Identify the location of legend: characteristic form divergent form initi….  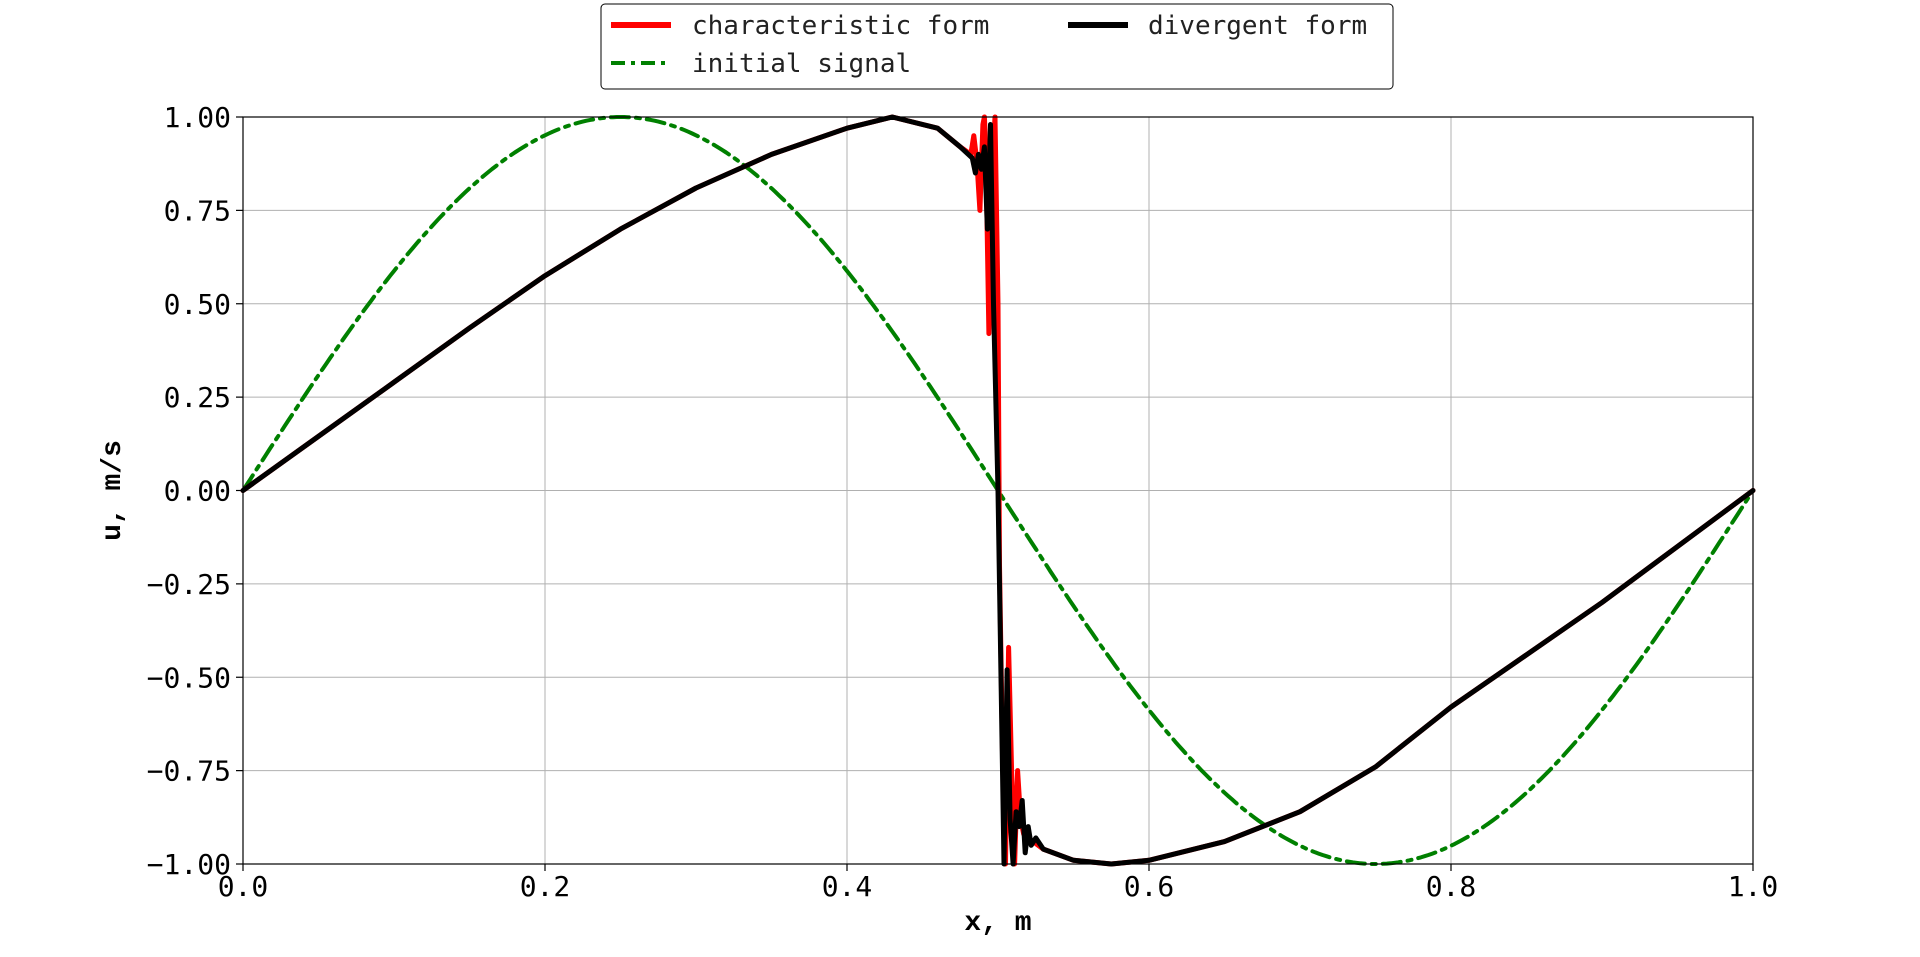
(997, 46).